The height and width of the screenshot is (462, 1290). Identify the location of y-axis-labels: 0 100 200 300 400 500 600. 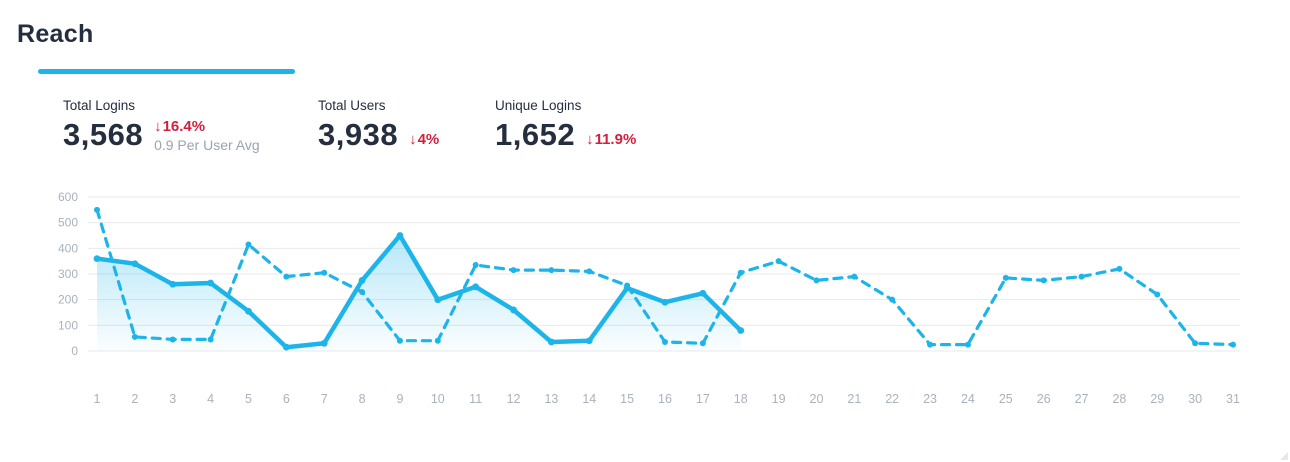
(68, 274).